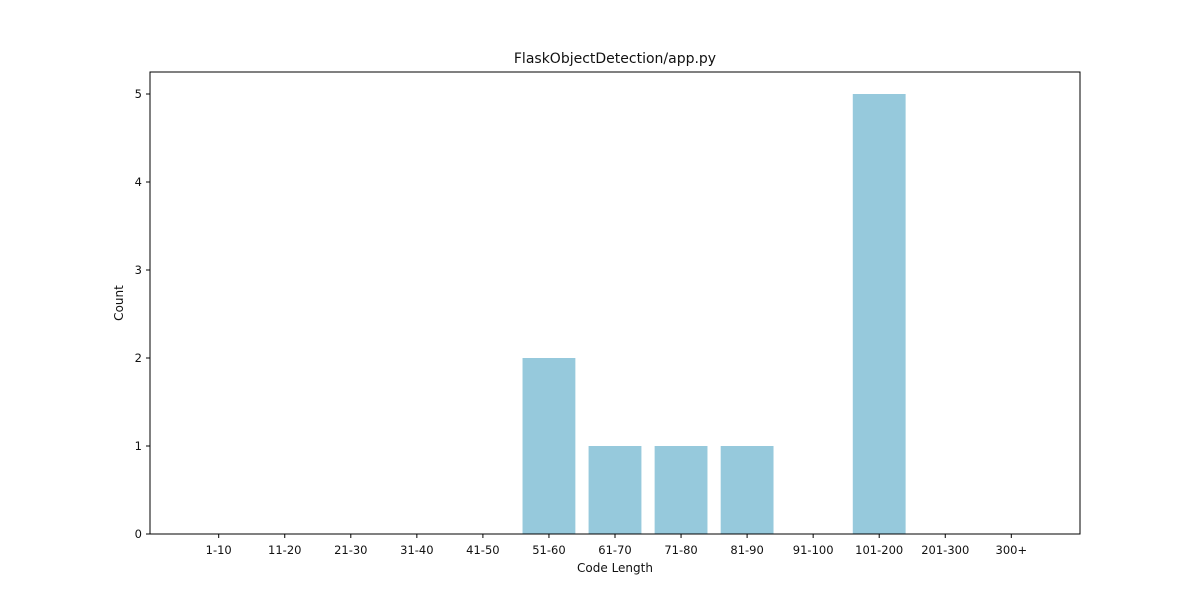  Describe the element at coordinates (138, 94) in the screenshot. I see `y-tick-label: 5` at that location.